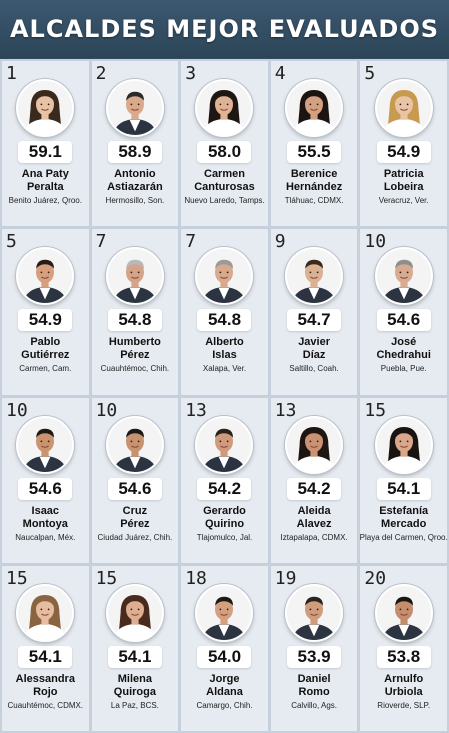 The image size is (449, 733). Describe the element at coordinates (314, 648) in the screenshot. I see `mayor-card: 19 53.9 Daniel Romo Calvillo, Ags.` at that location.